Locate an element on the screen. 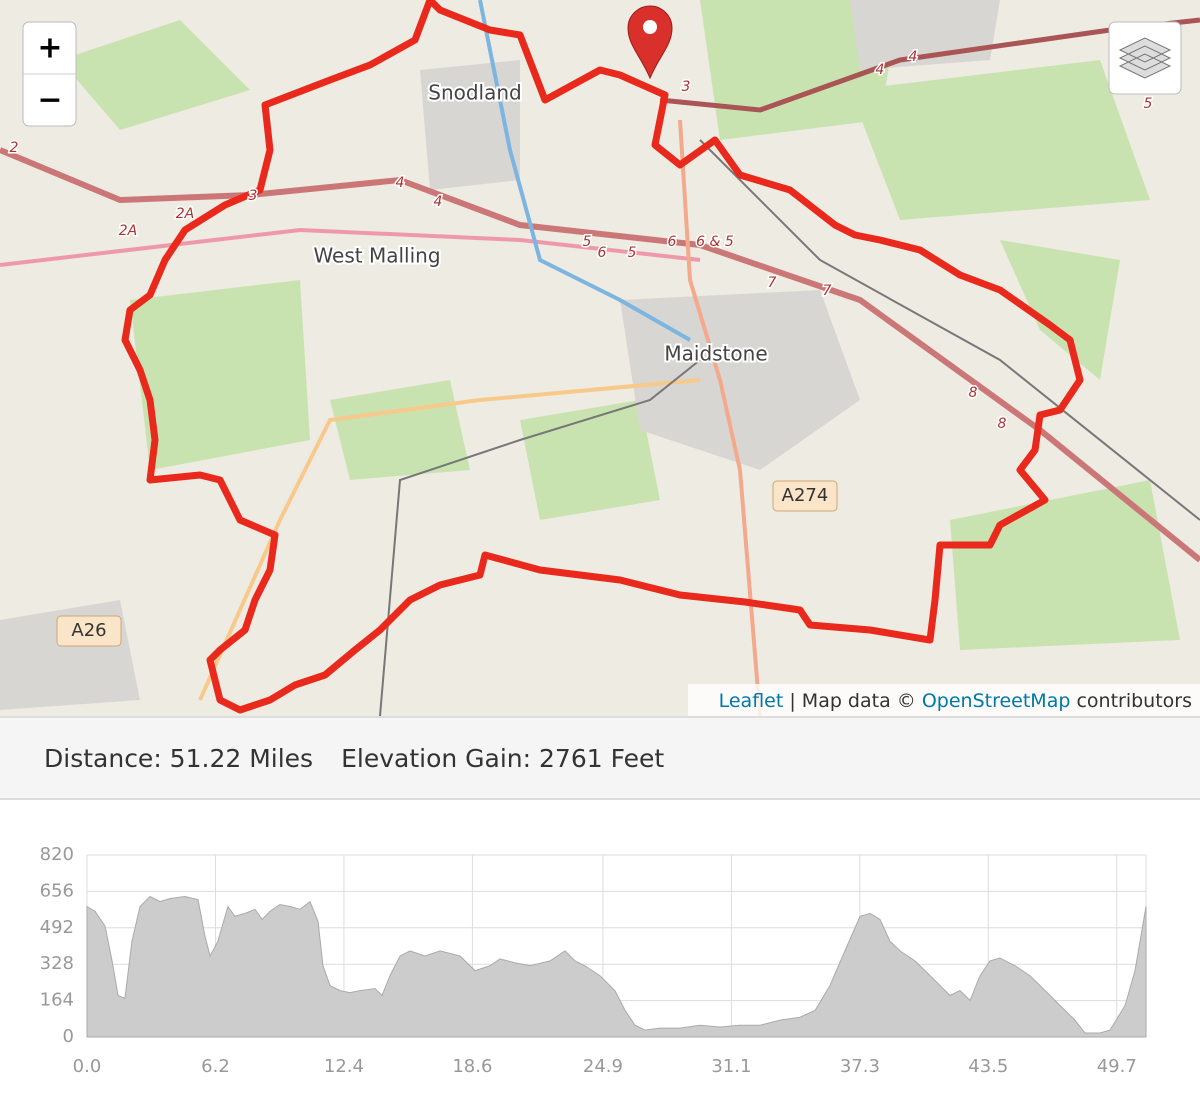  osm-link: OpenStreetMap is located at coordinates (996, 701).